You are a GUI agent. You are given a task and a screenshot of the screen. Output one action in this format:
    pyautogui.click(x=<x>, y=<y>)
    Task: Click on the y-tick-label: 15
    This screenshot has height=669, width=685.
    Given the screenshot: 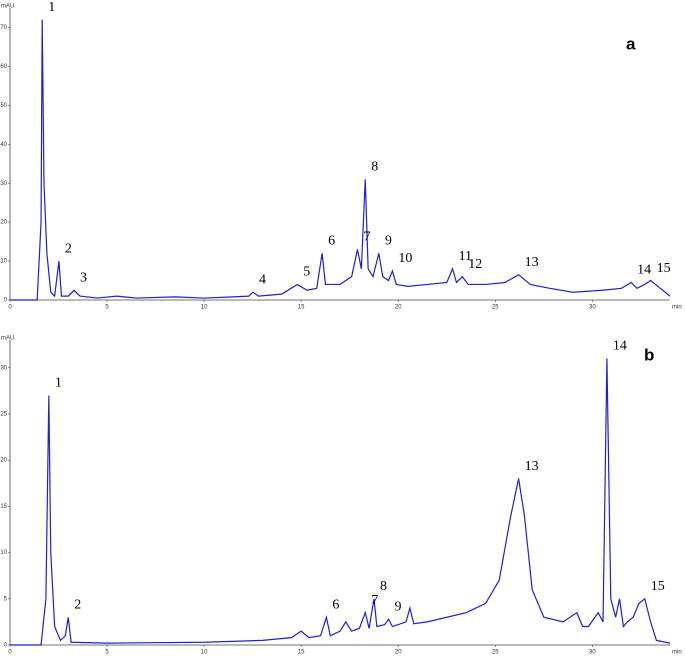 What is the action you would take?
    pyautogui.click(x=3, y=507)
    